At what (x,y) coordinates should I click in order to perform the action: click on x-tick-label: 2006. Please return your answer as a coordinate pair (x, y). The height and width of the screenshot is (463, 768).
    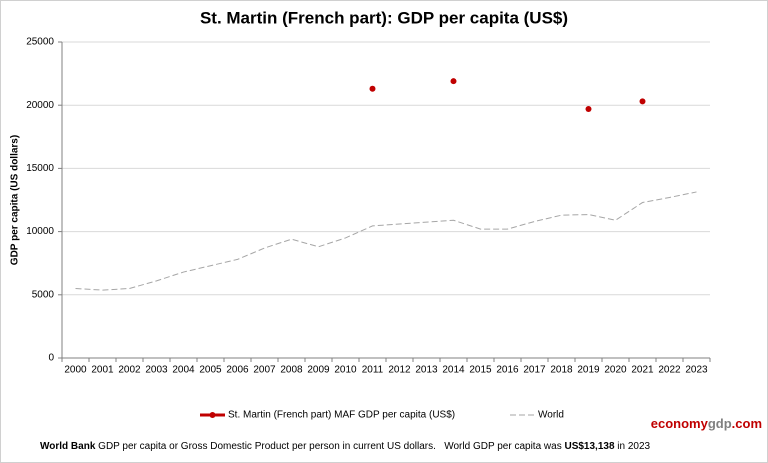
    Looking at the image, I should click on (237, 370).